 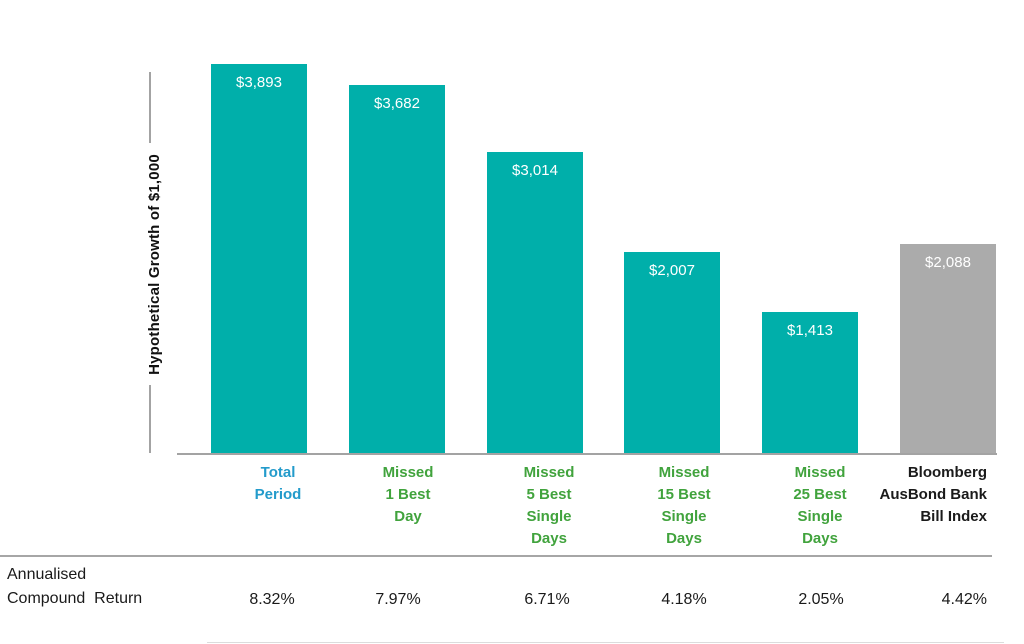 What do you see at coordinates (948, 262) in the screenshot?
I see `bar-value-label: $2,088` at bounding box center [948, 262].